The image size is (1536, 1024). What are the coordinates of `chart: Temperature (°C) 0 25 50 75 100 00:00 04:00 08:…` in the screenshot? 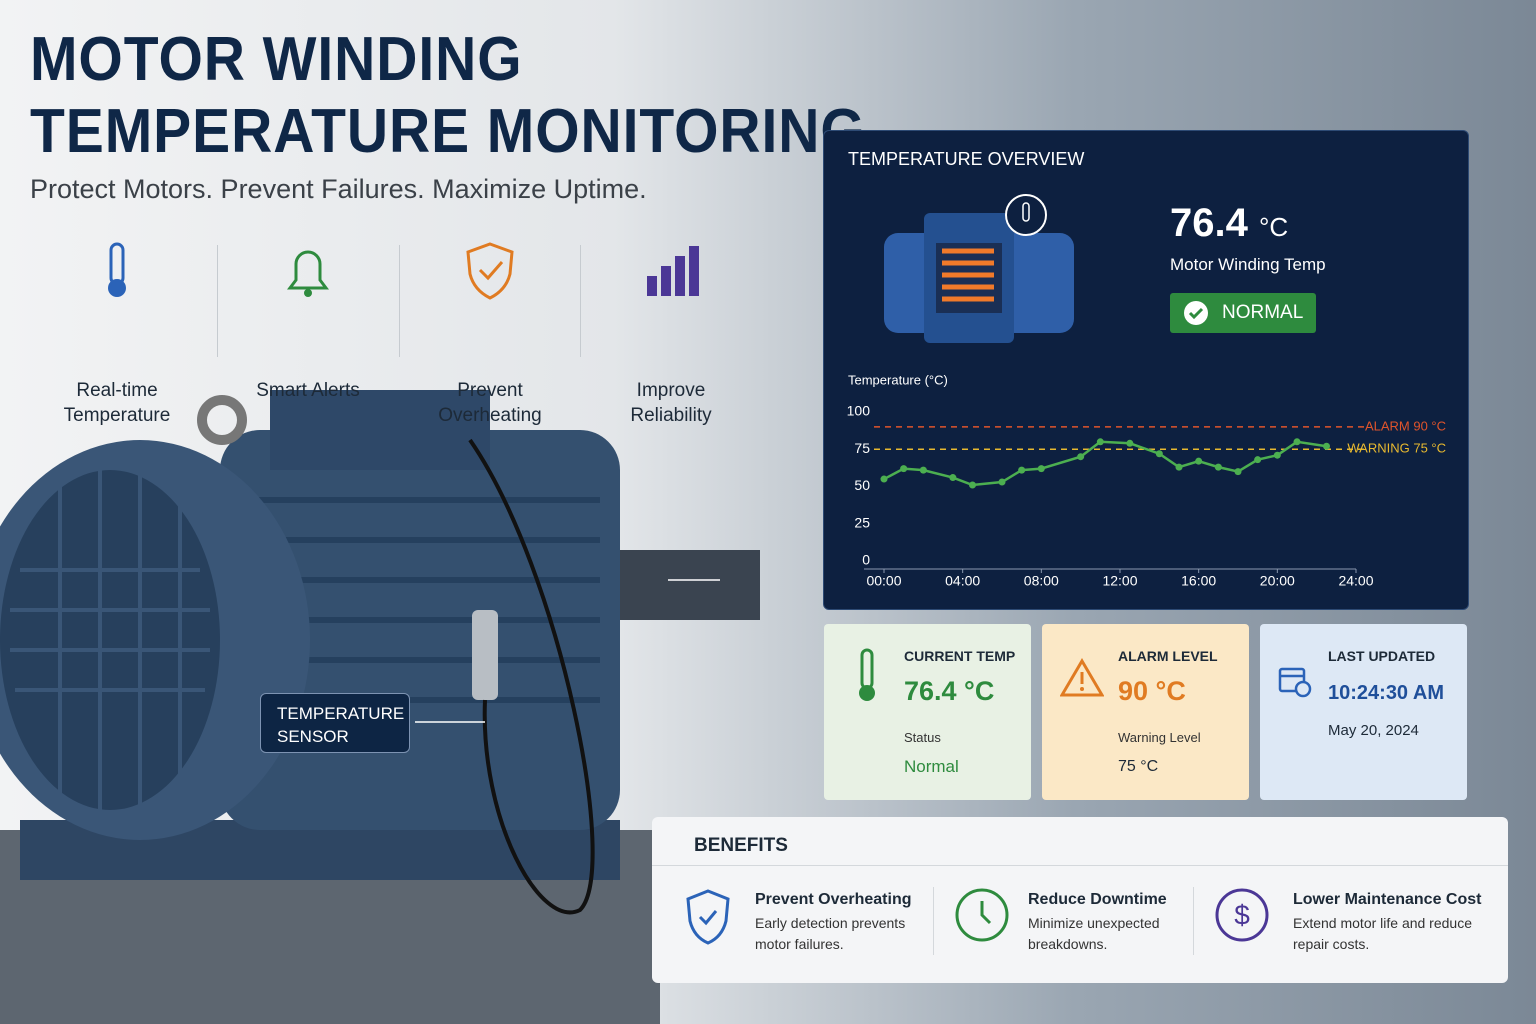 It's located at (1146, 480).